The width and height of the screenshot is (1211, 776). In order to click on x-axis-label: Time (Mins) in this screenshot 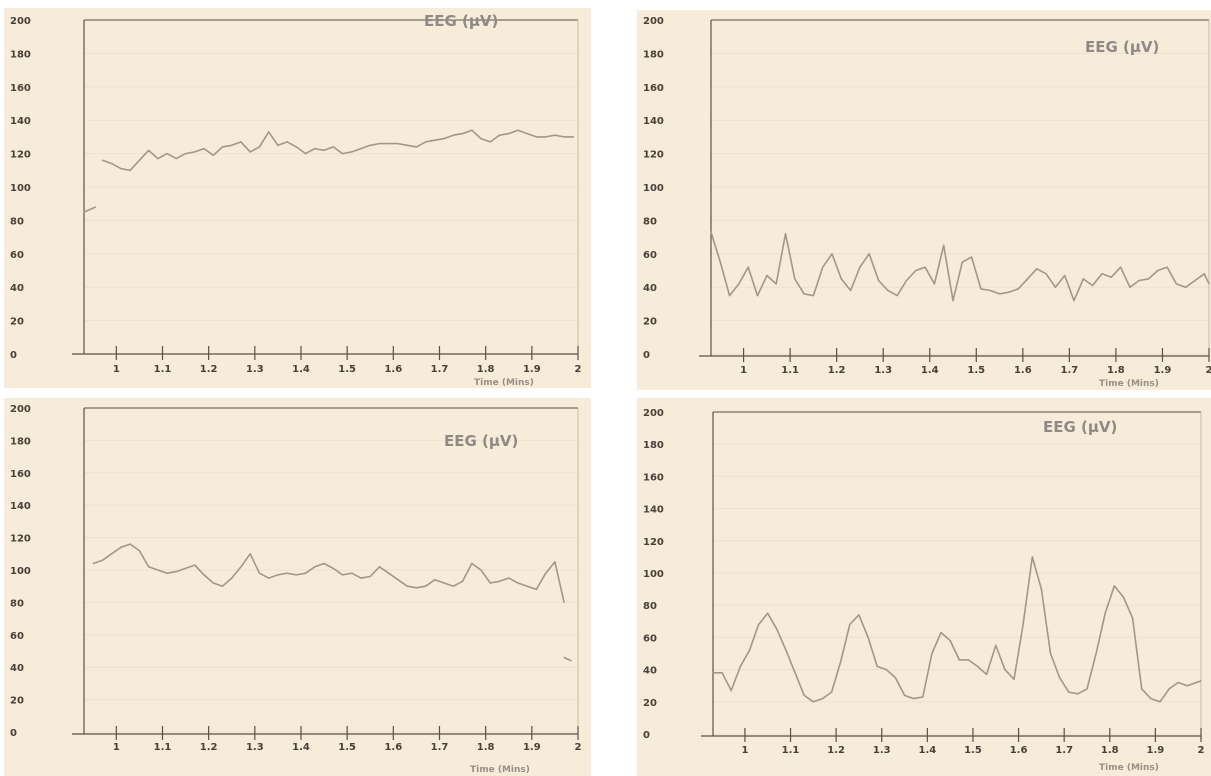, I will do `click(500, 770)`.